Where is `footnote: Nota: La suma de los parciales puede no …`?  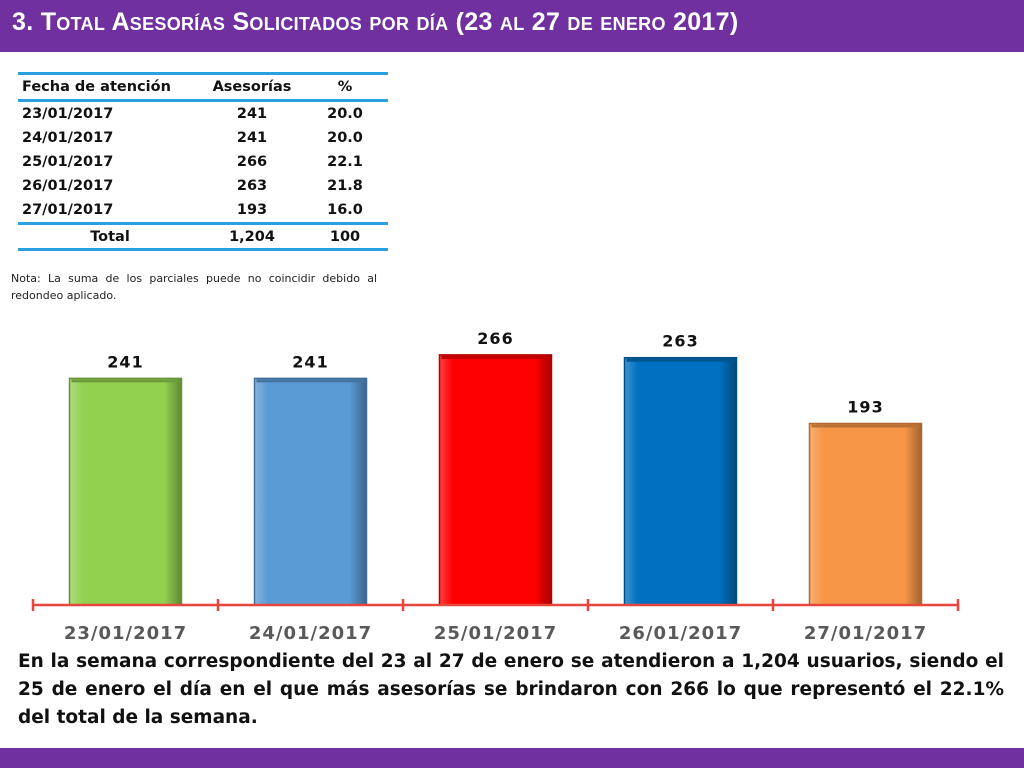 footnote: Nota: La suma de los parciales puede no … is located at coordinates (194, 287).